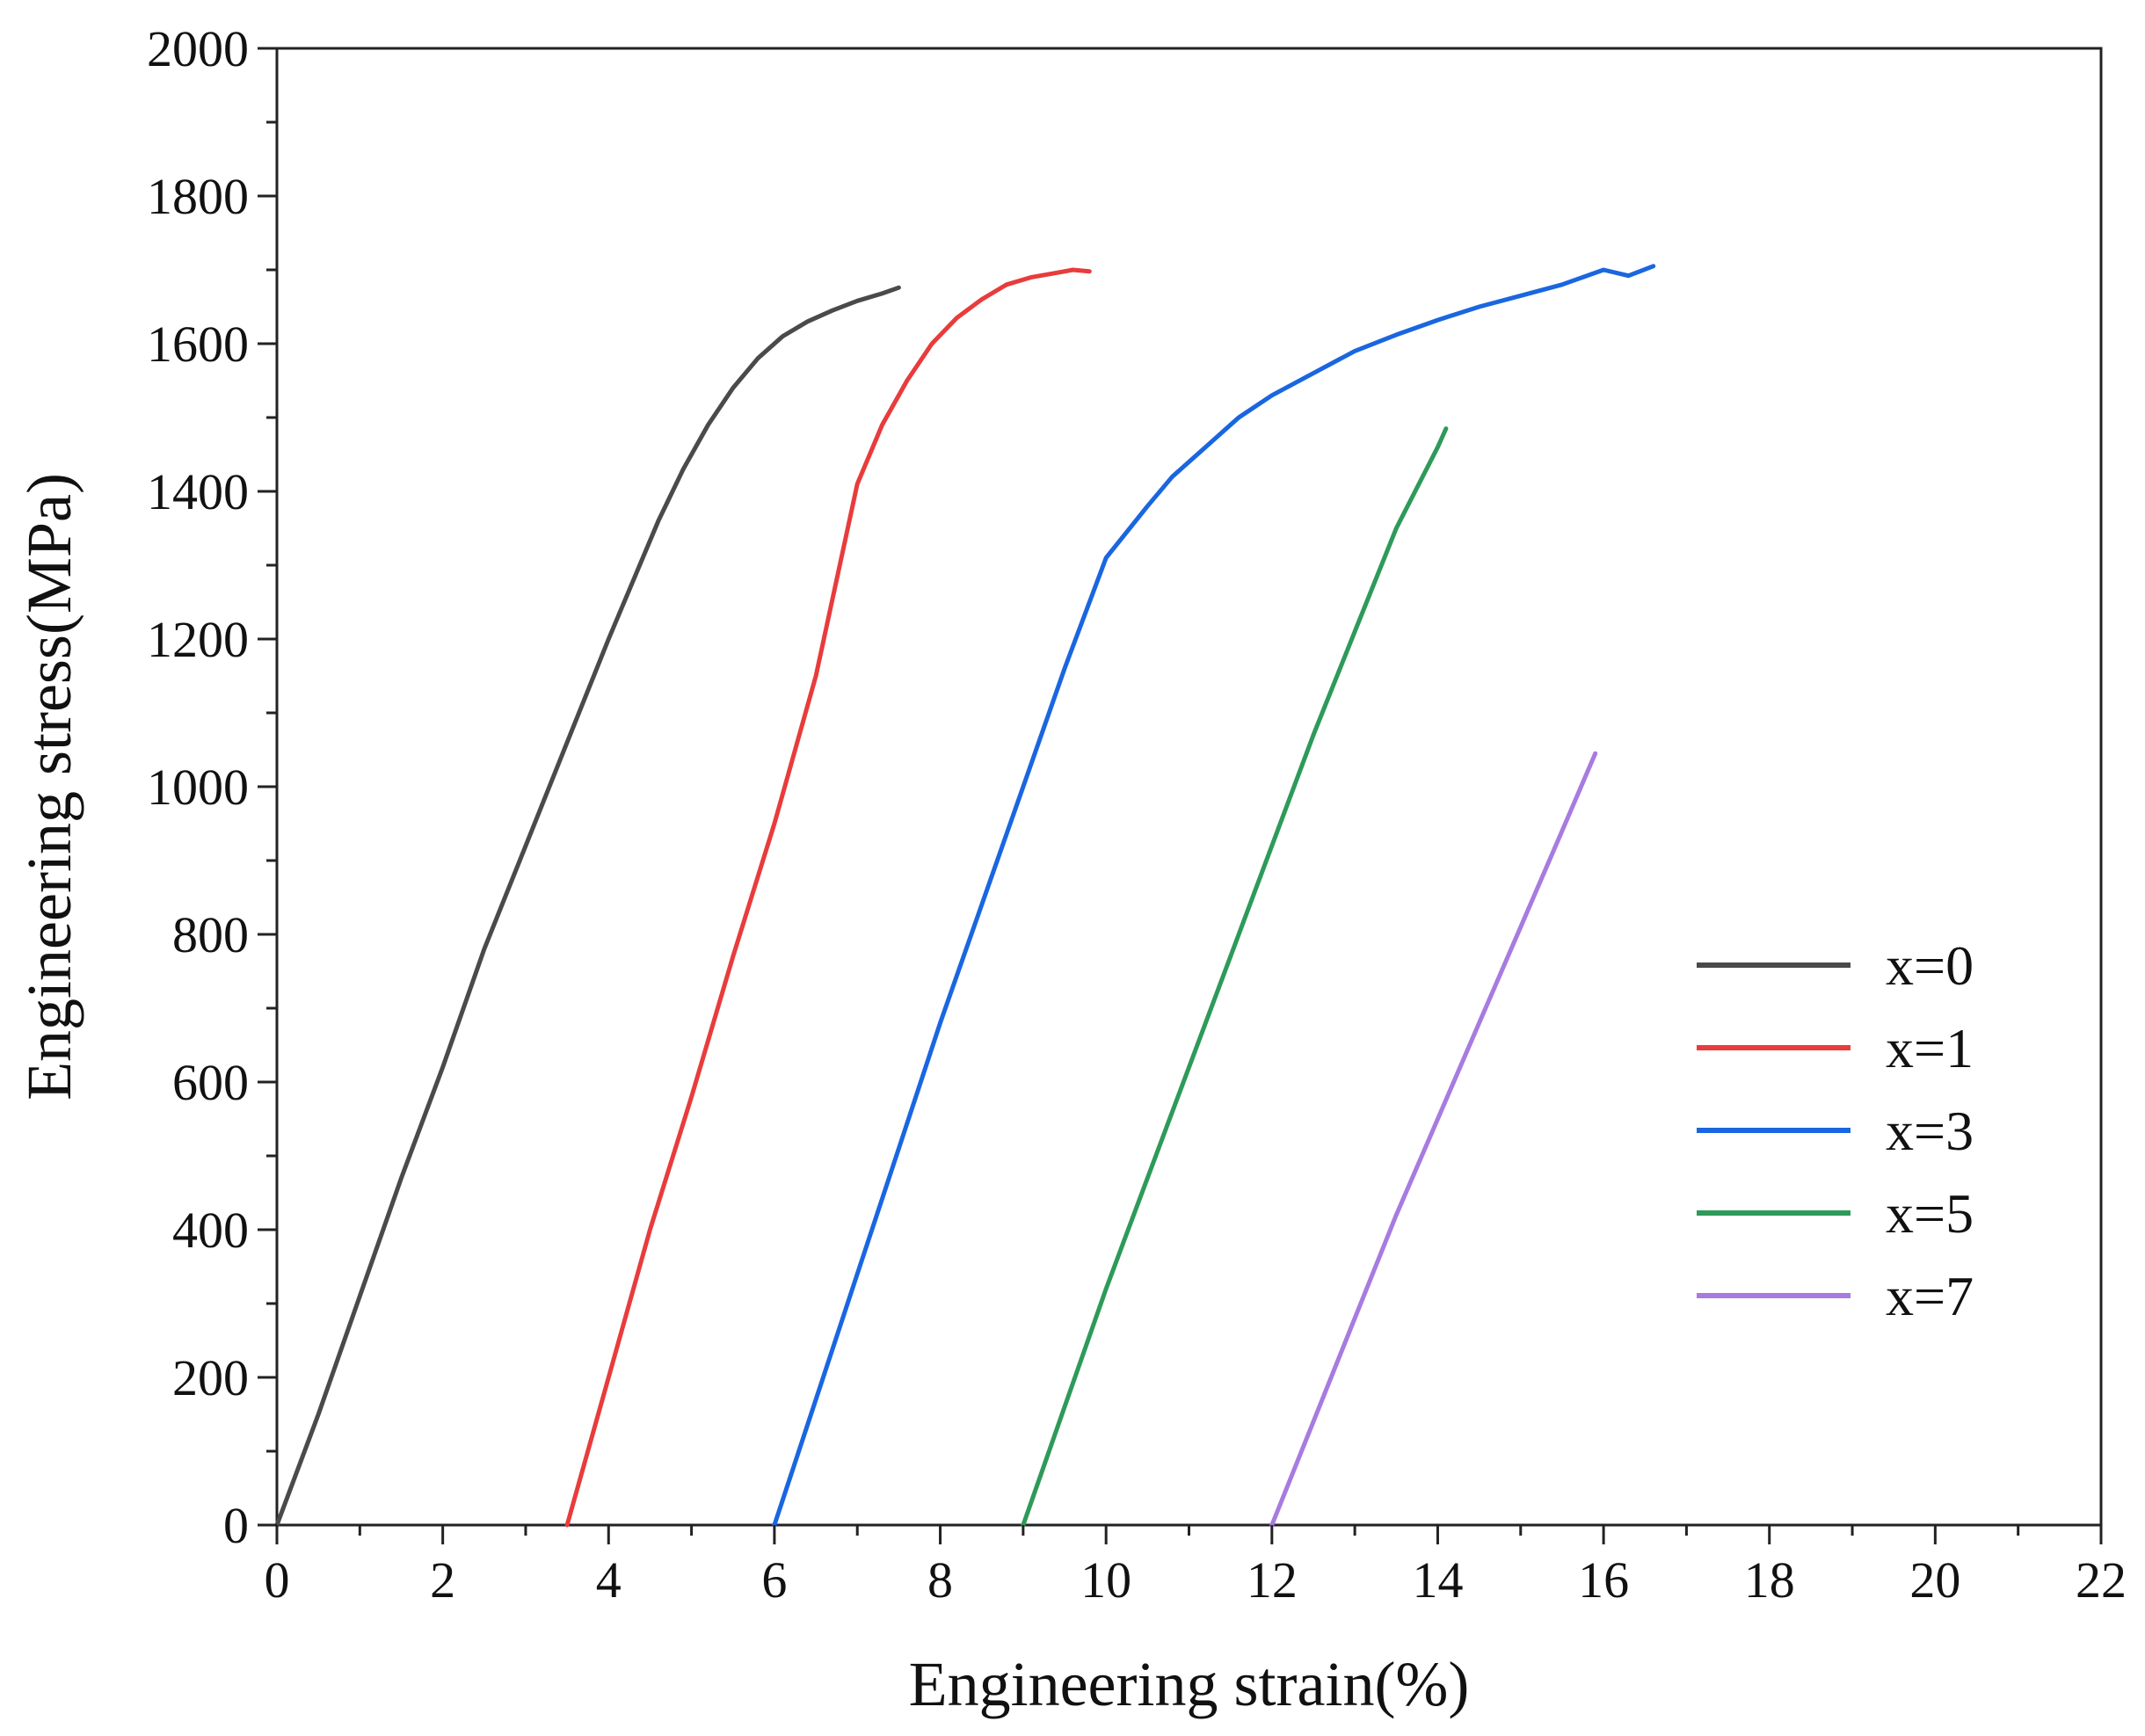 This screenshot has height=1736, width=2145. What do you see at coordinates (442, 1580) in the screenshot?
I see `x-tick-label: 2` at bounding box center [442, 1580].